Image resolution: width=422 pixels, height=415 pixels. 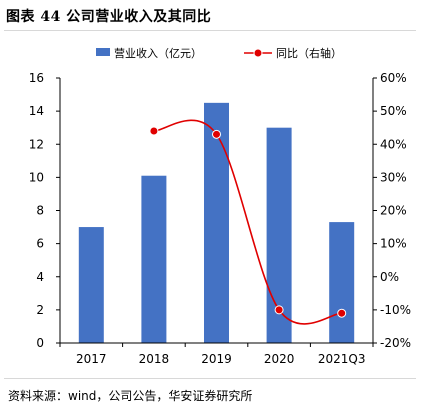 I want to click on left-axis-tick-label: 14, so click(x=36, y=111).